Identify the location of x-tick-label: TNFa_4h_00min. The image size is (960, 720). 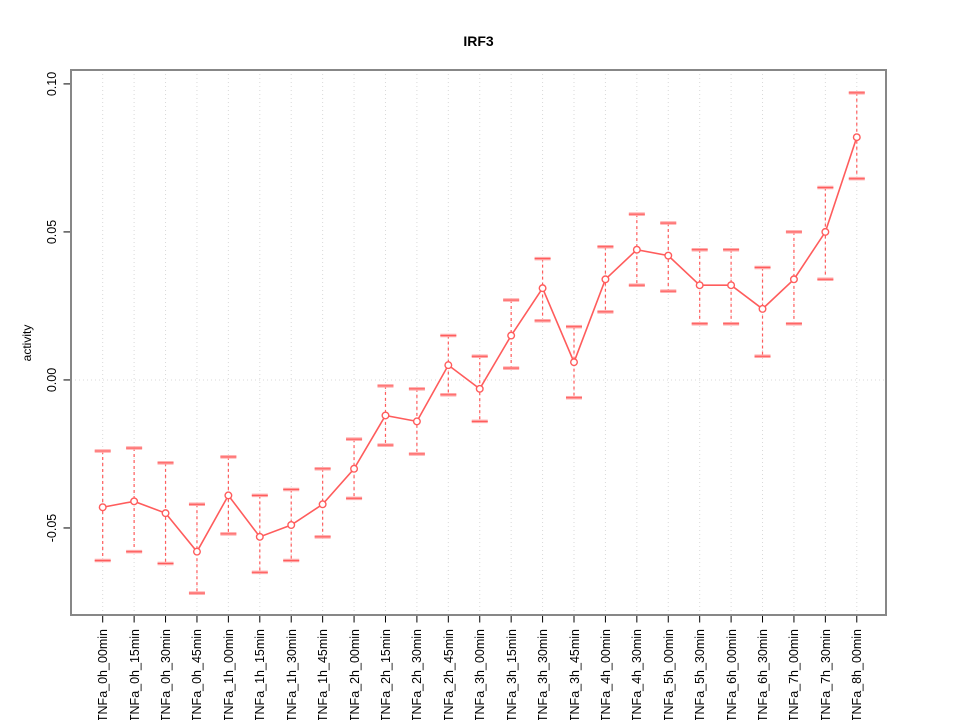
(605, 674).